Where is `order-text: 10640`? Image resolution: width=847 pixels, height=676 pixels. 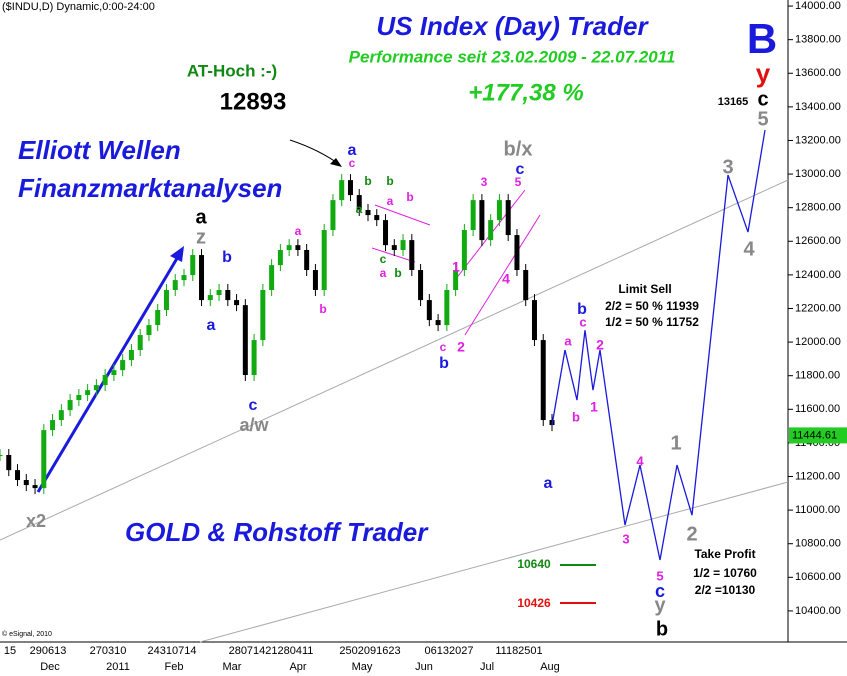
order-text: 10640 is located at coordinates (534, 564).